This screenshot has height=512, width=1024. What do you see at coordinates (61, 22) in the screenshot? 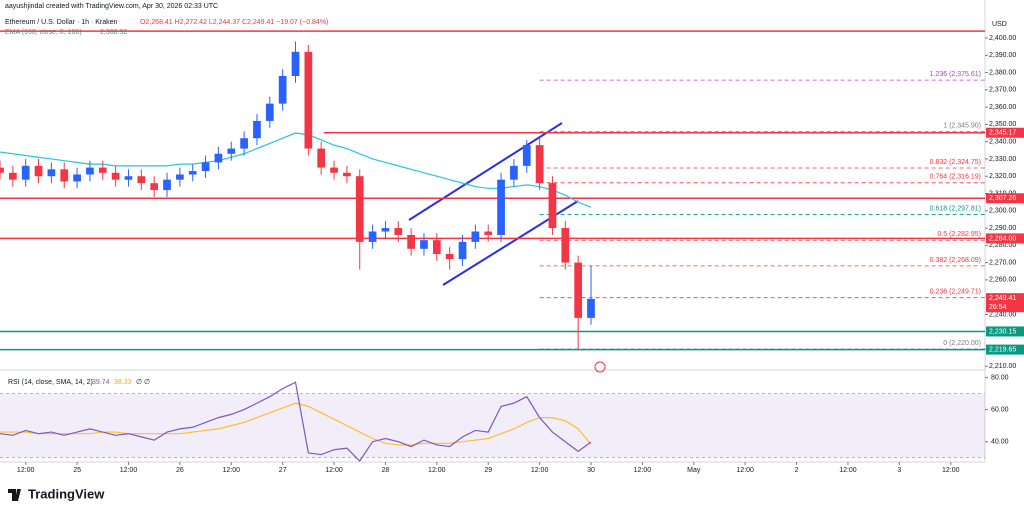
I see `symbol: Ethereum / U.S. Dollar · 1h · Kraken` at bounding box center [61, 22].